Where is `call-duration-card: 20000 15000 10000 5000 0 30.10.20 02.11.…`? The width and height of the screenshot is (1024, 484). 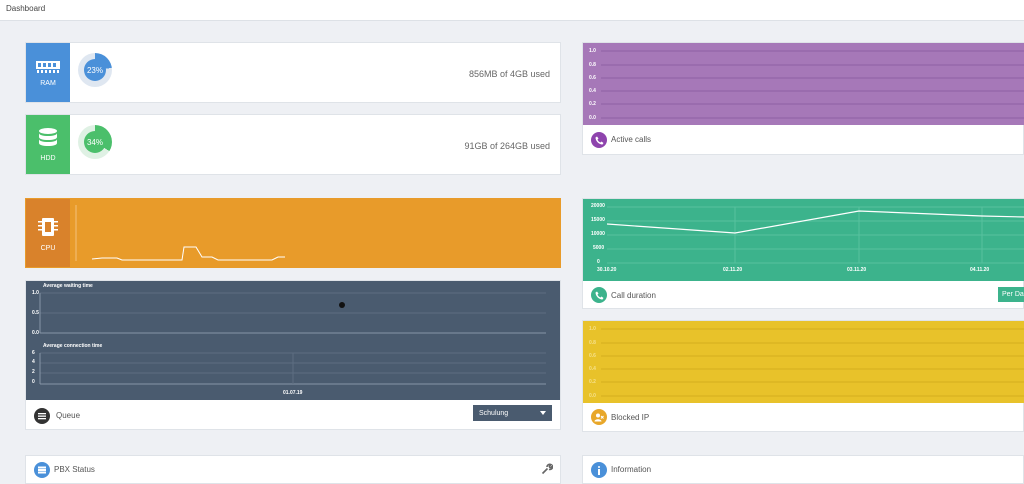
call-duration-card: 20000 15000 10000 5000 0 30.10.20 02.11.… is located at coordinates (803, 253).